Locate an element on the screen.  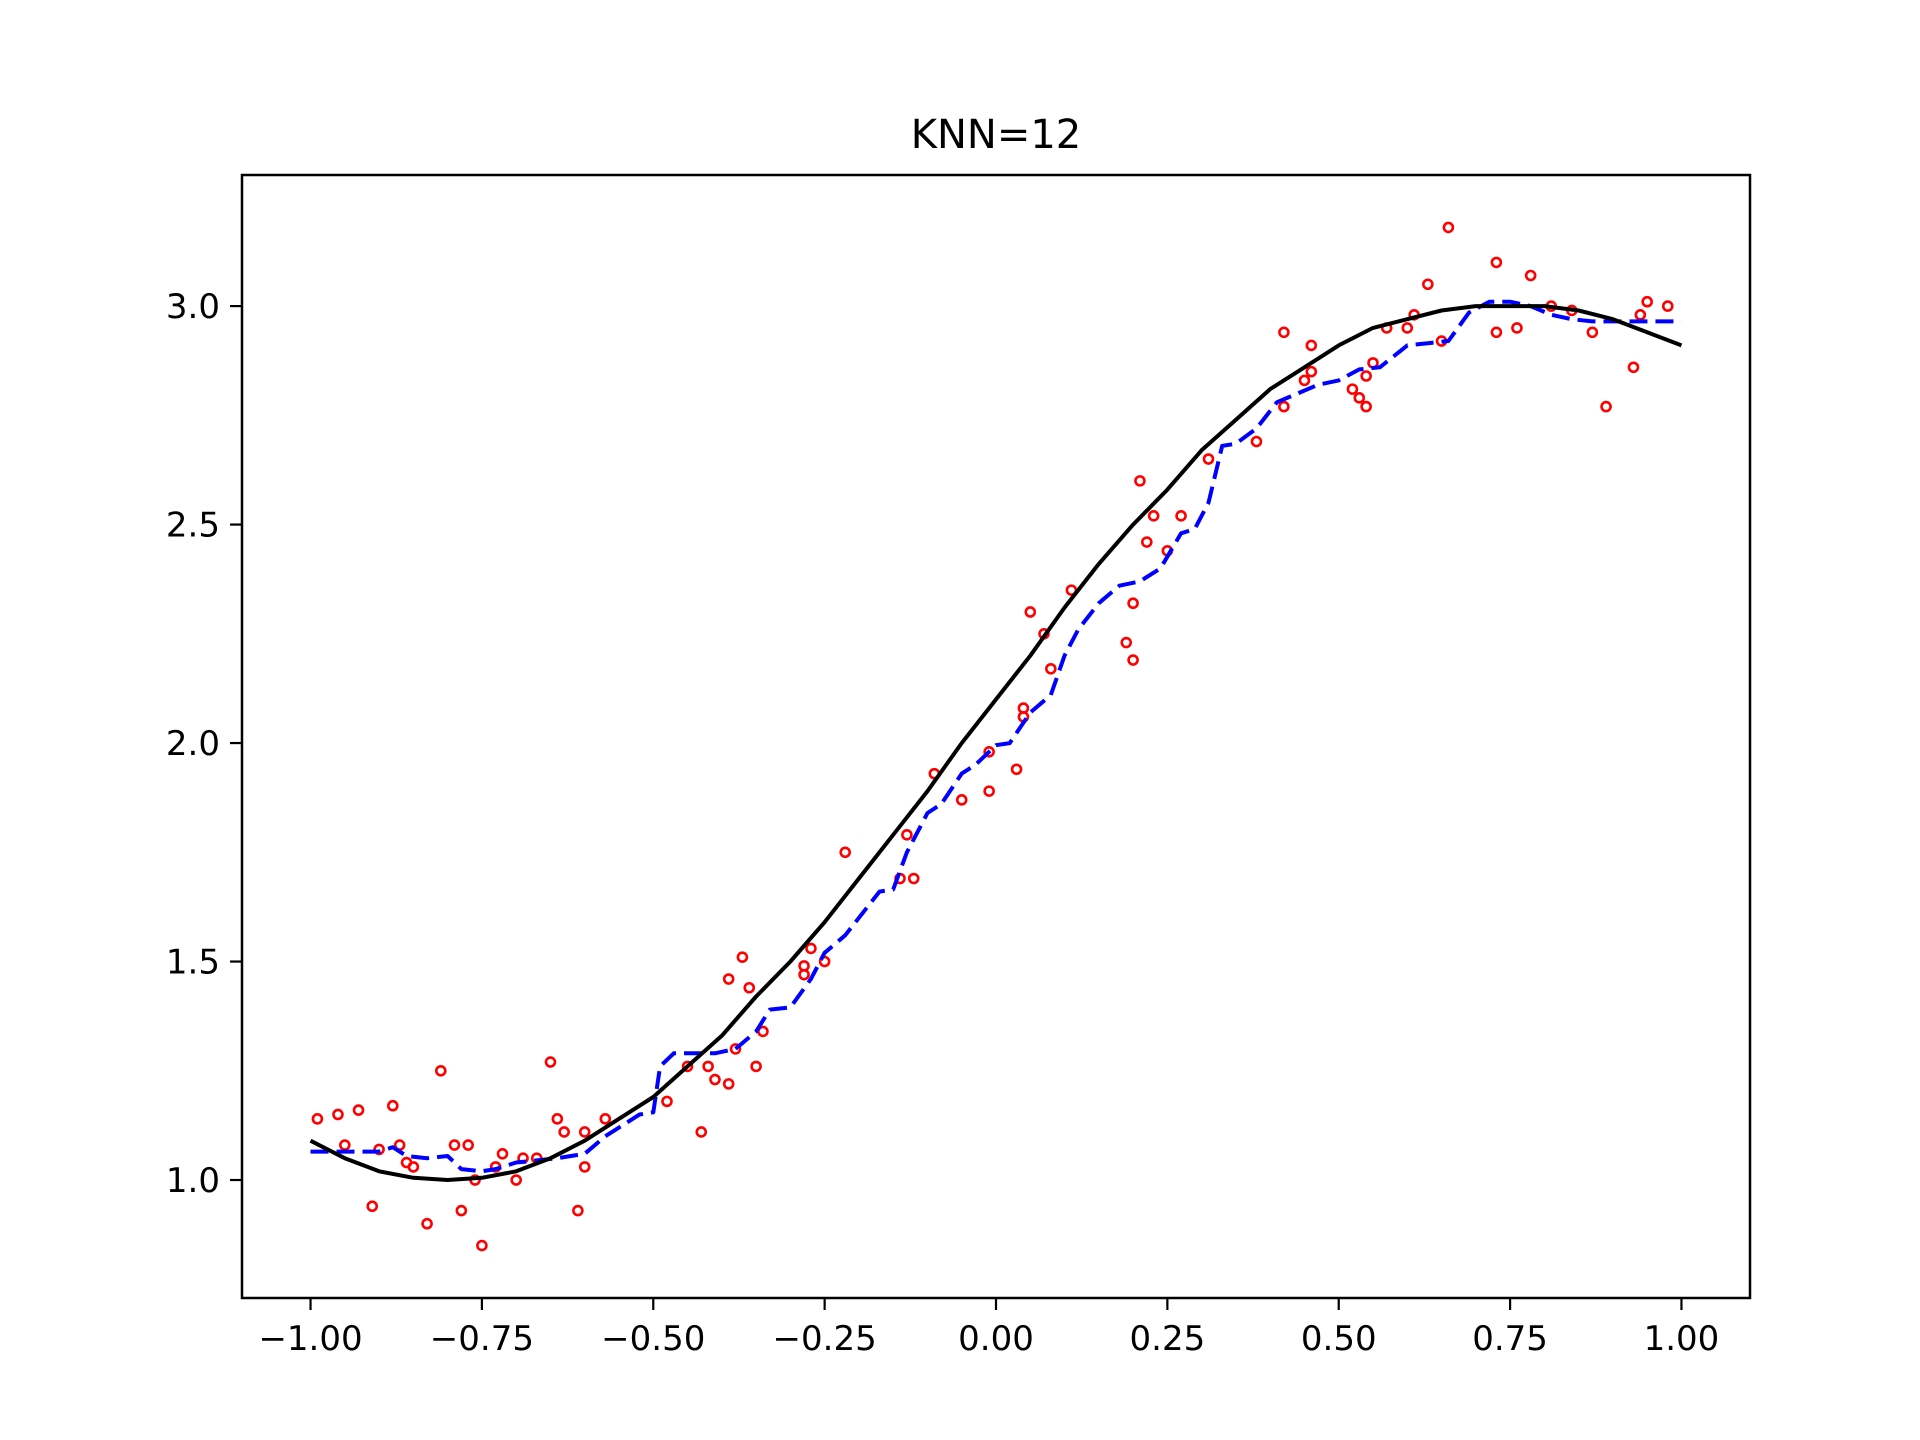
y-axis: 1.0 1.5 2.0 2.5 3.0 is located at coordinates (204, 744).